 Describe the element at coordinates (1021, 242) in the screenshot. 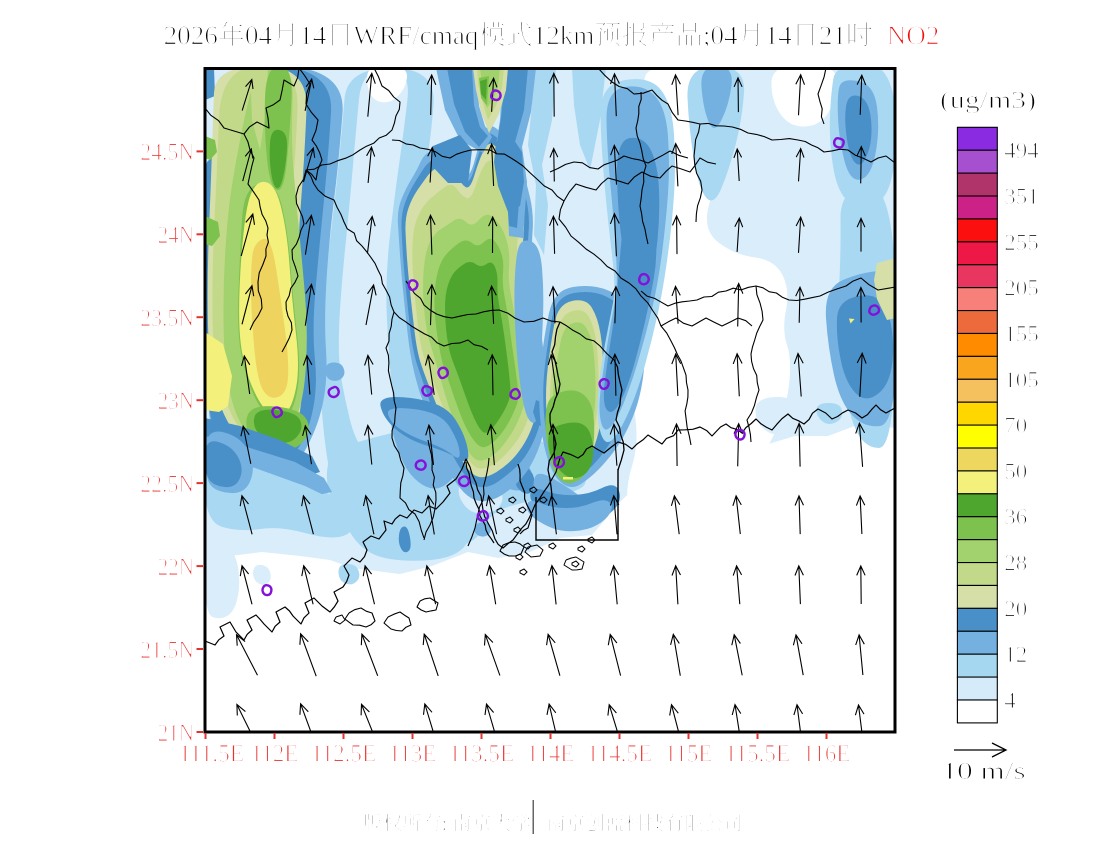

I see `svg-text: 255` at that location.